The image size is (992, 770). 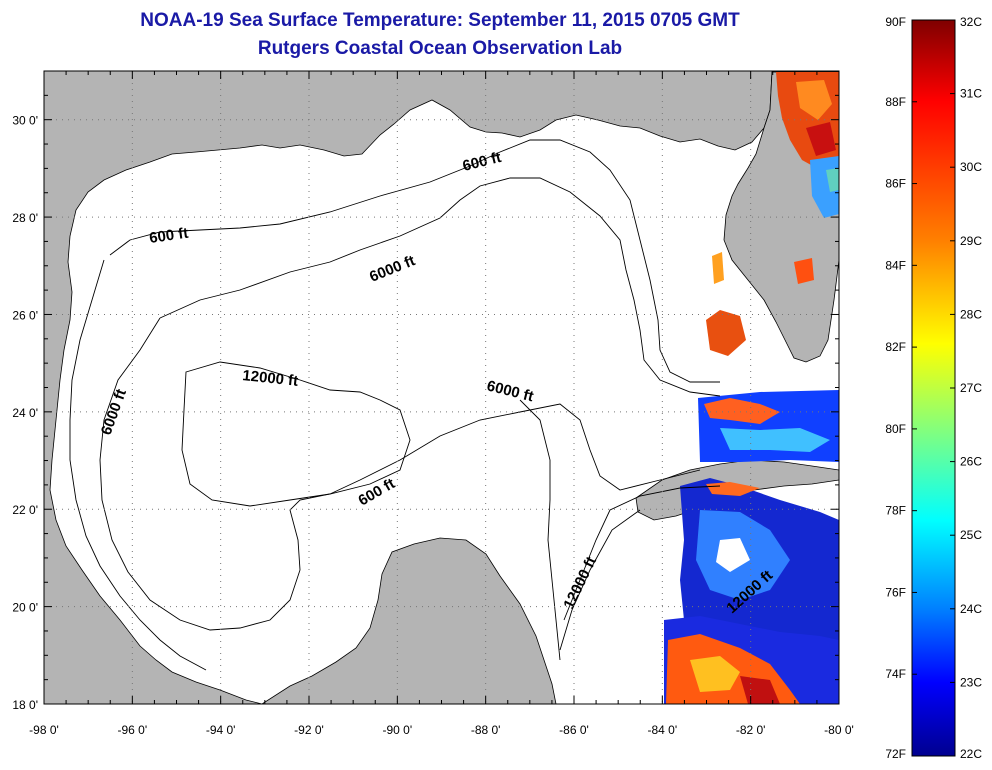 I want to click on colorbar-f-label: 88F, so click(x=895, y=102).